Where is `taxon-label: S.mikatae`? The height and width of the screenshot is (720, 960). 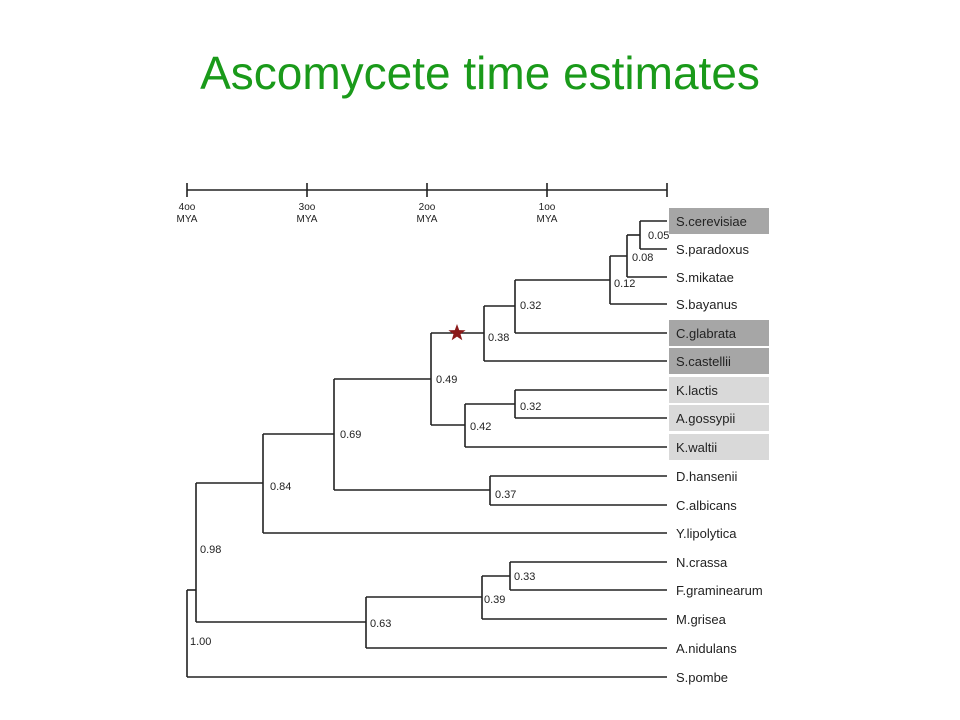 taxon-label: S.mikatae is located at coordinates (705, 277).